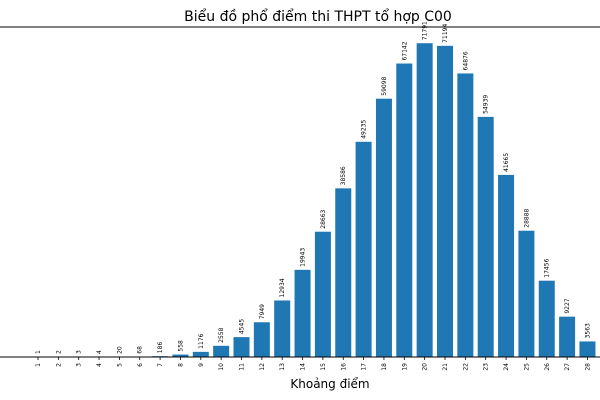 This screenshot has width=600, height=400. I want to click on x-tick-label-18: 18, so click(384, 367).